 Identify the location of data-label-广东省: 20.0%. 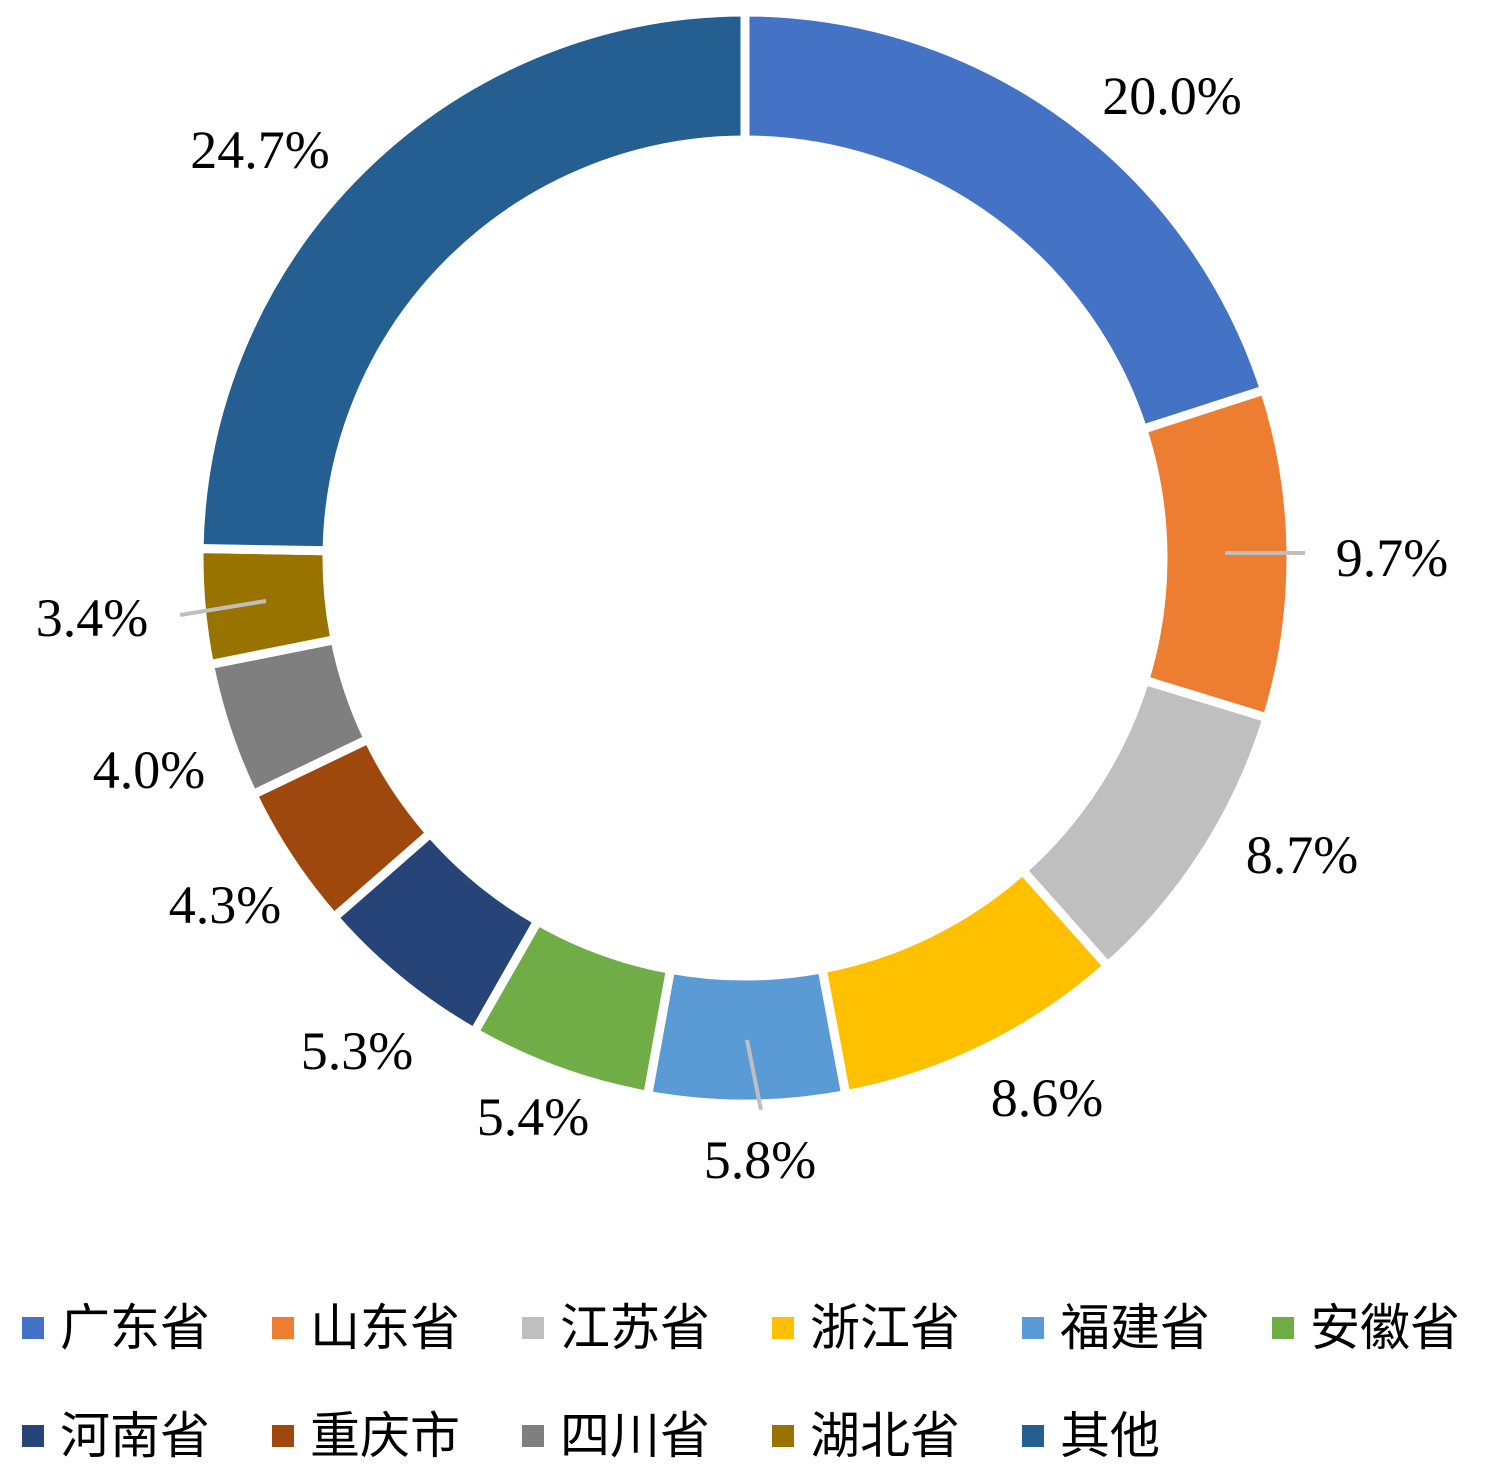
(1171, 96).